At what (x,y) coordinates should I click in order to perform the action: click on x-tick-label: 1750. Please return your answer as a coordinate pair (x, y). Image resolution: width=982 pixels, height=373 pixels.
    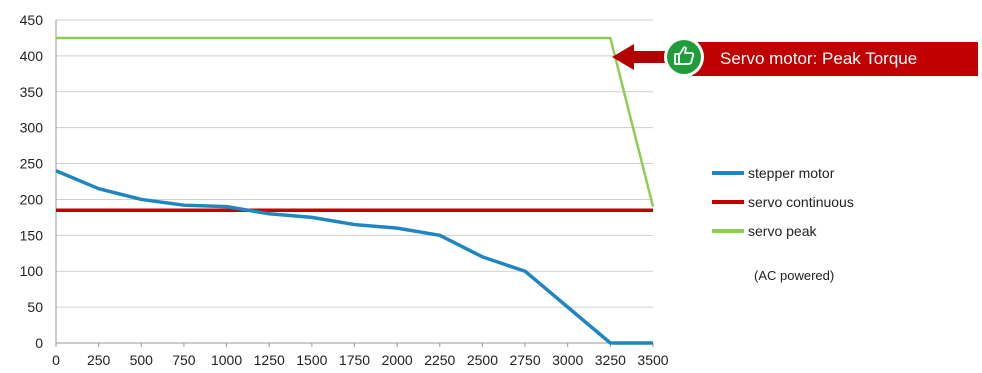
    Looking at the image, I should click on (354, 360).